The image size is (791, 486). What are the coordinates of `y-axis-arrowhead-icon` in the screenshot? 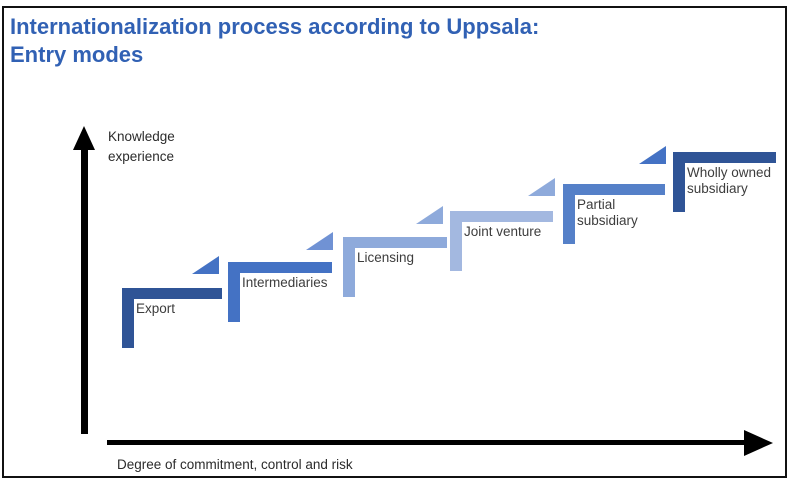 It's located at (84, 138).